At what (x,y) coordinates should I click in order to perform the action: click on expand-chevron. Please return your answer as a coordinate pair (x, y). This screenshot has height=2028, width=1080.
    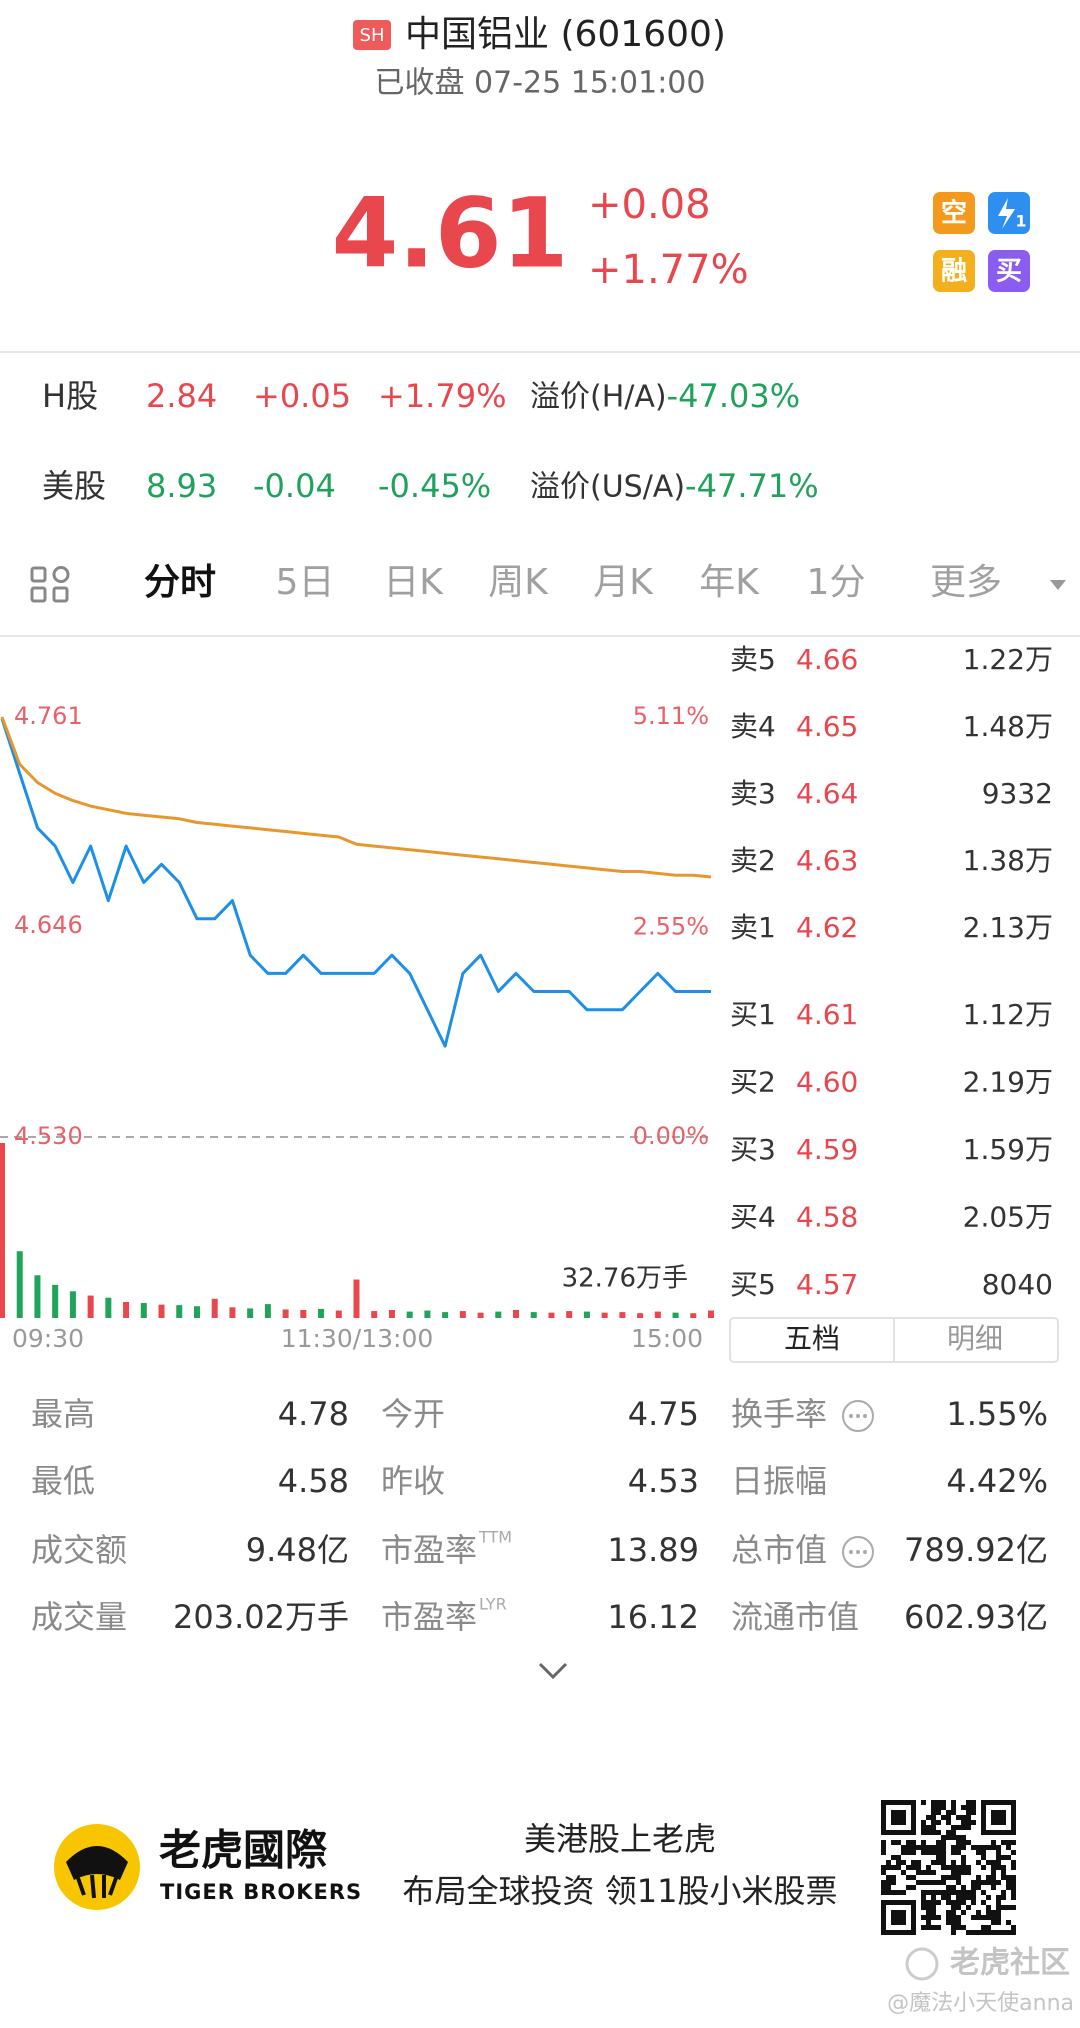
    Looking at the image, I should click on (553, 1671).